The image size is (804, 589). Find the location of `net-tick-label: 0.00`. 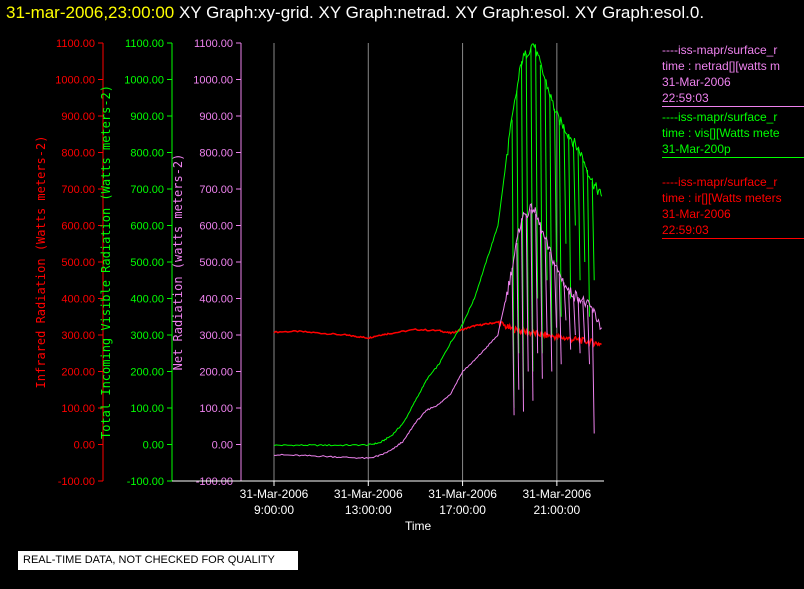

net-tick-label: 0.00 is located at coordinates (222, 446).